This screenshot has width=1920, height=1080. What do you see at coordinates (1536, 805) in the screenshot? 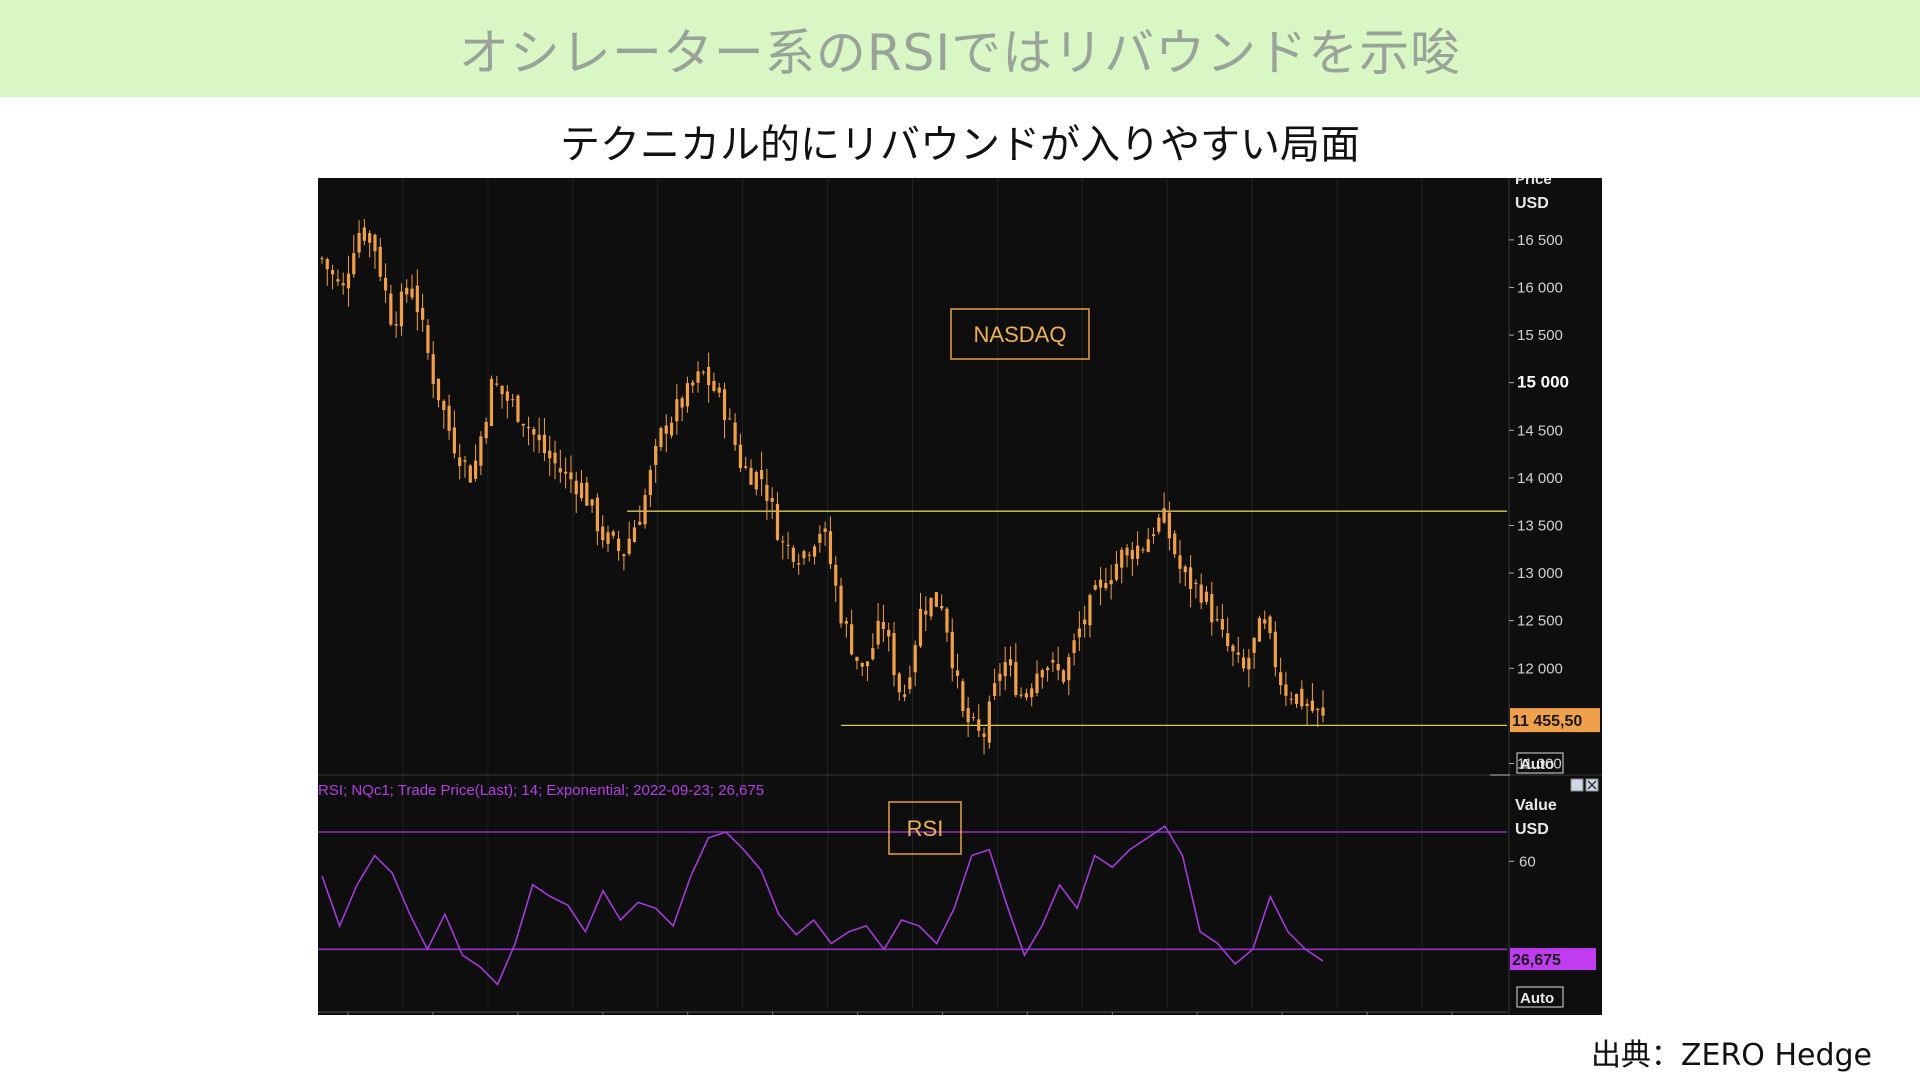
I see `rsi-axis-title: Value` at bounding box center [1536, 805].